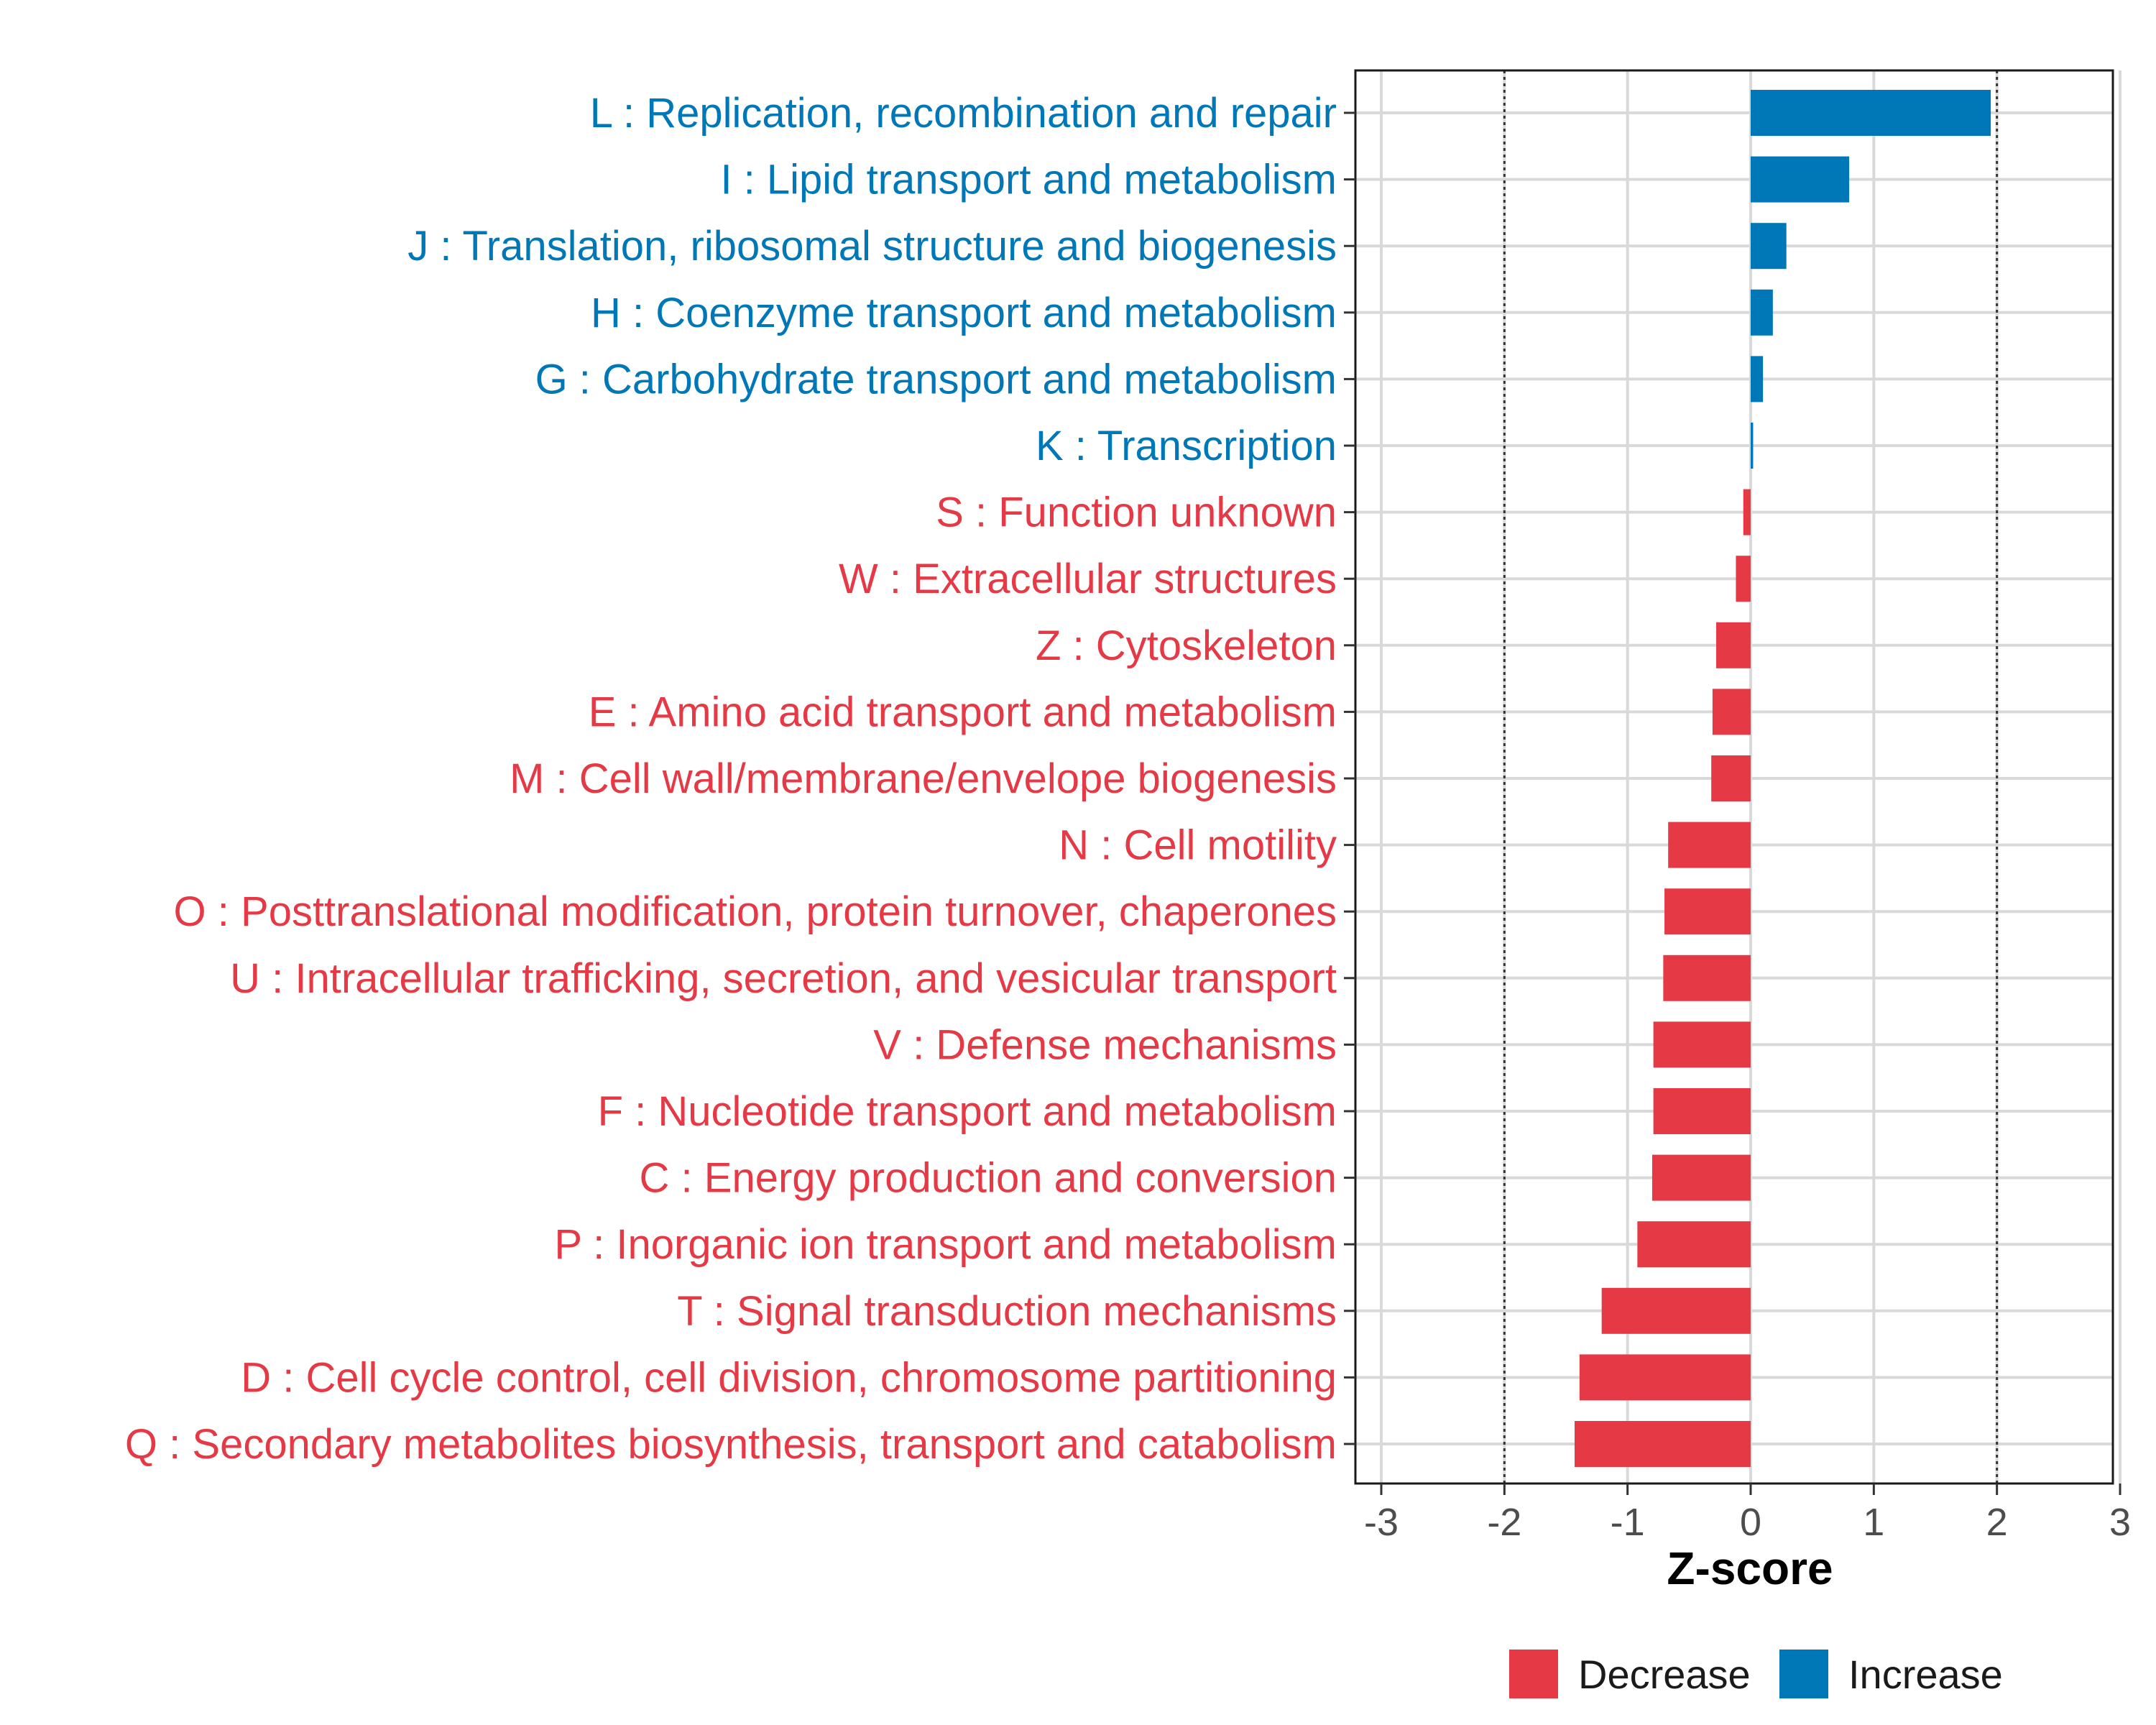 This screenshot has width=2156, height=1725. What do you see at coordinates (1105, 1044) in the screenshot?
I see `category-label-14: V : Defense mechanisms` at bounding box center [1105, 1044].